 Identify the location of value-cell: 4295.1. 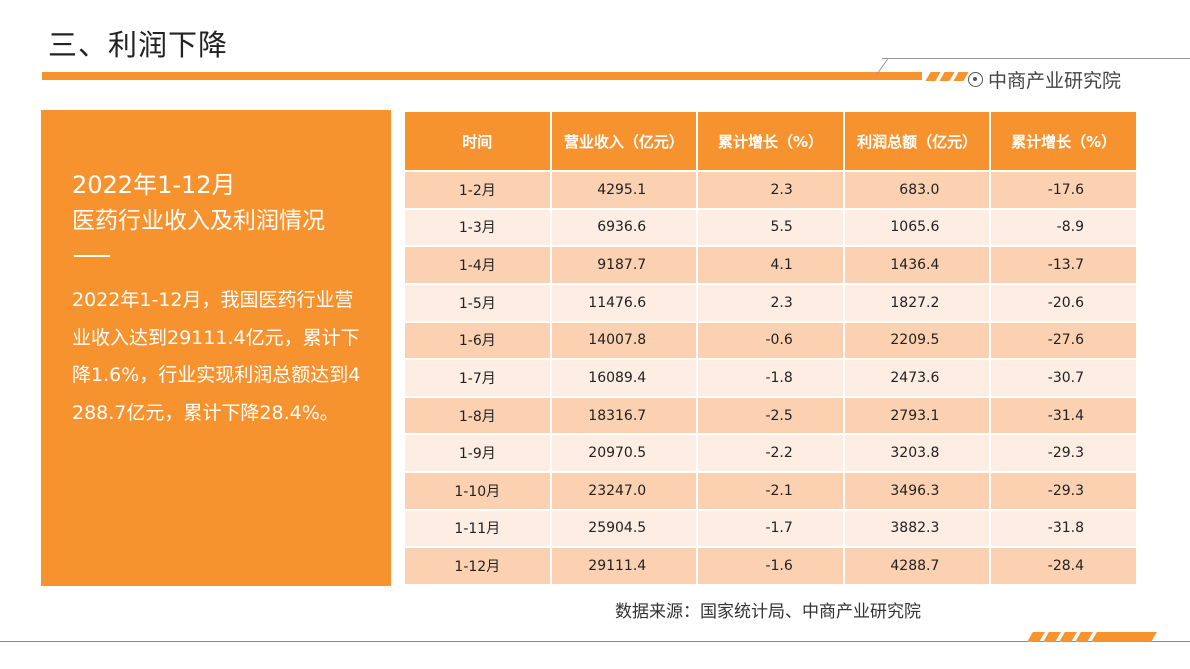
(624, 190).